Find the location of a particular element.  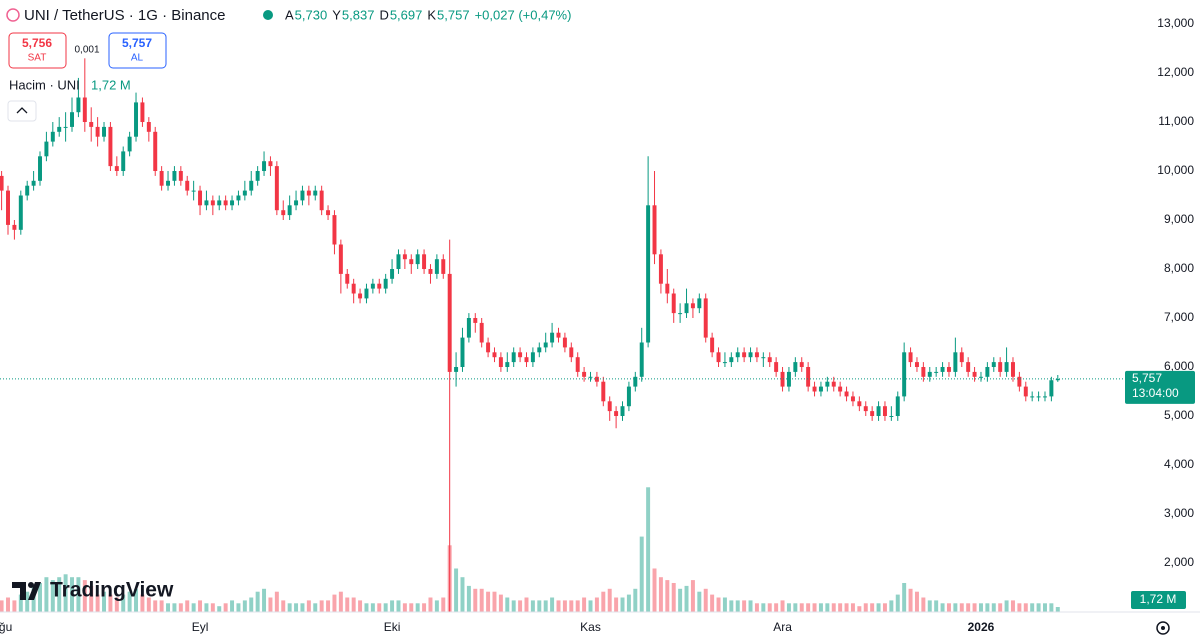

symbol-title: UNI / TetherUS · 1G · Binance is located at coordinates (124, 15).